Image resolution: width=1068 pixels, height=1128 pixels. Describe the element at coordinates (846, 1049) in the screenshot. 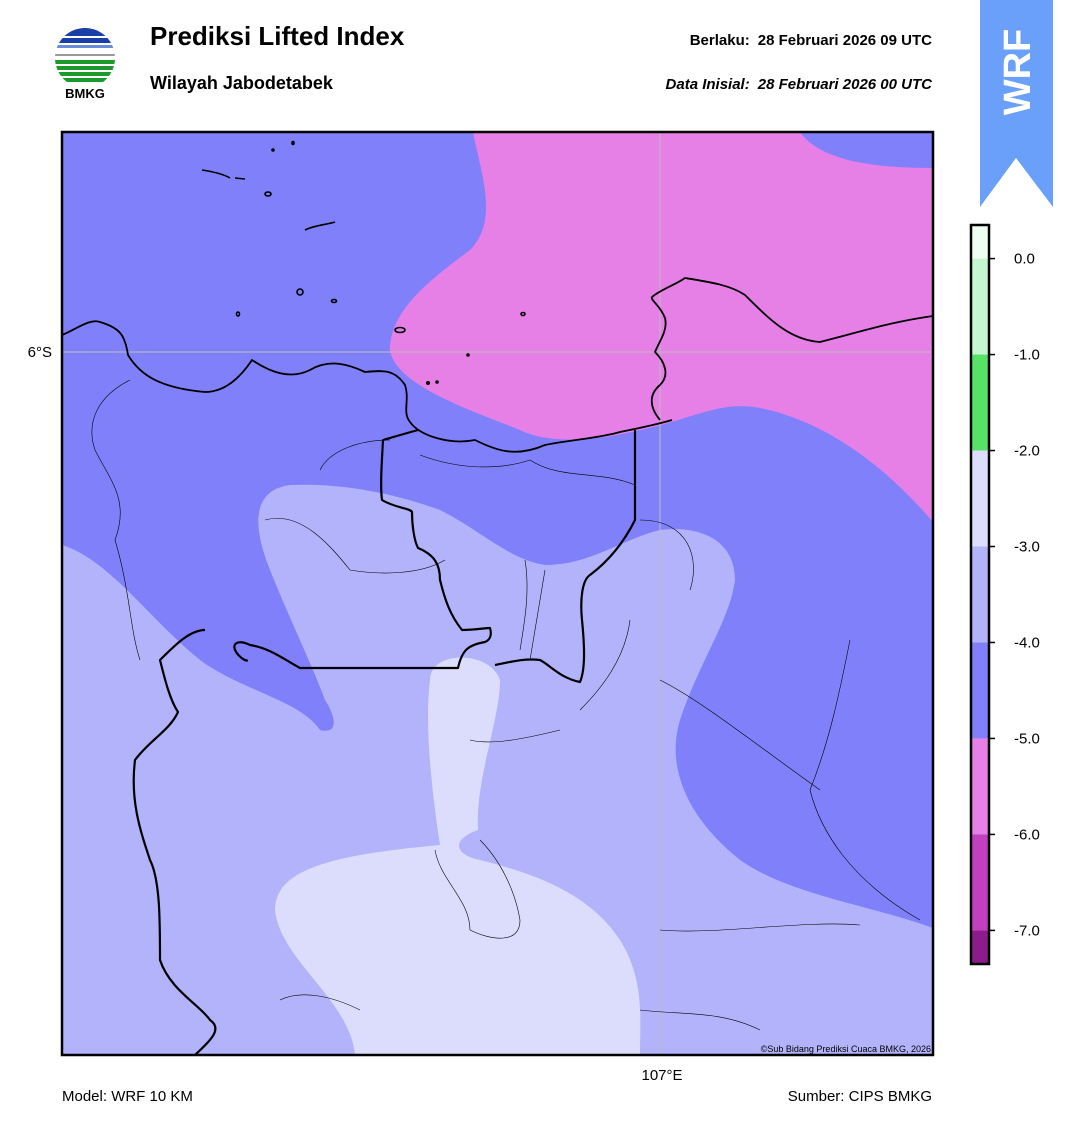

I see `credit: ©Sub Bidang Prediksi Cuaca BMKG, 2026` at that location.